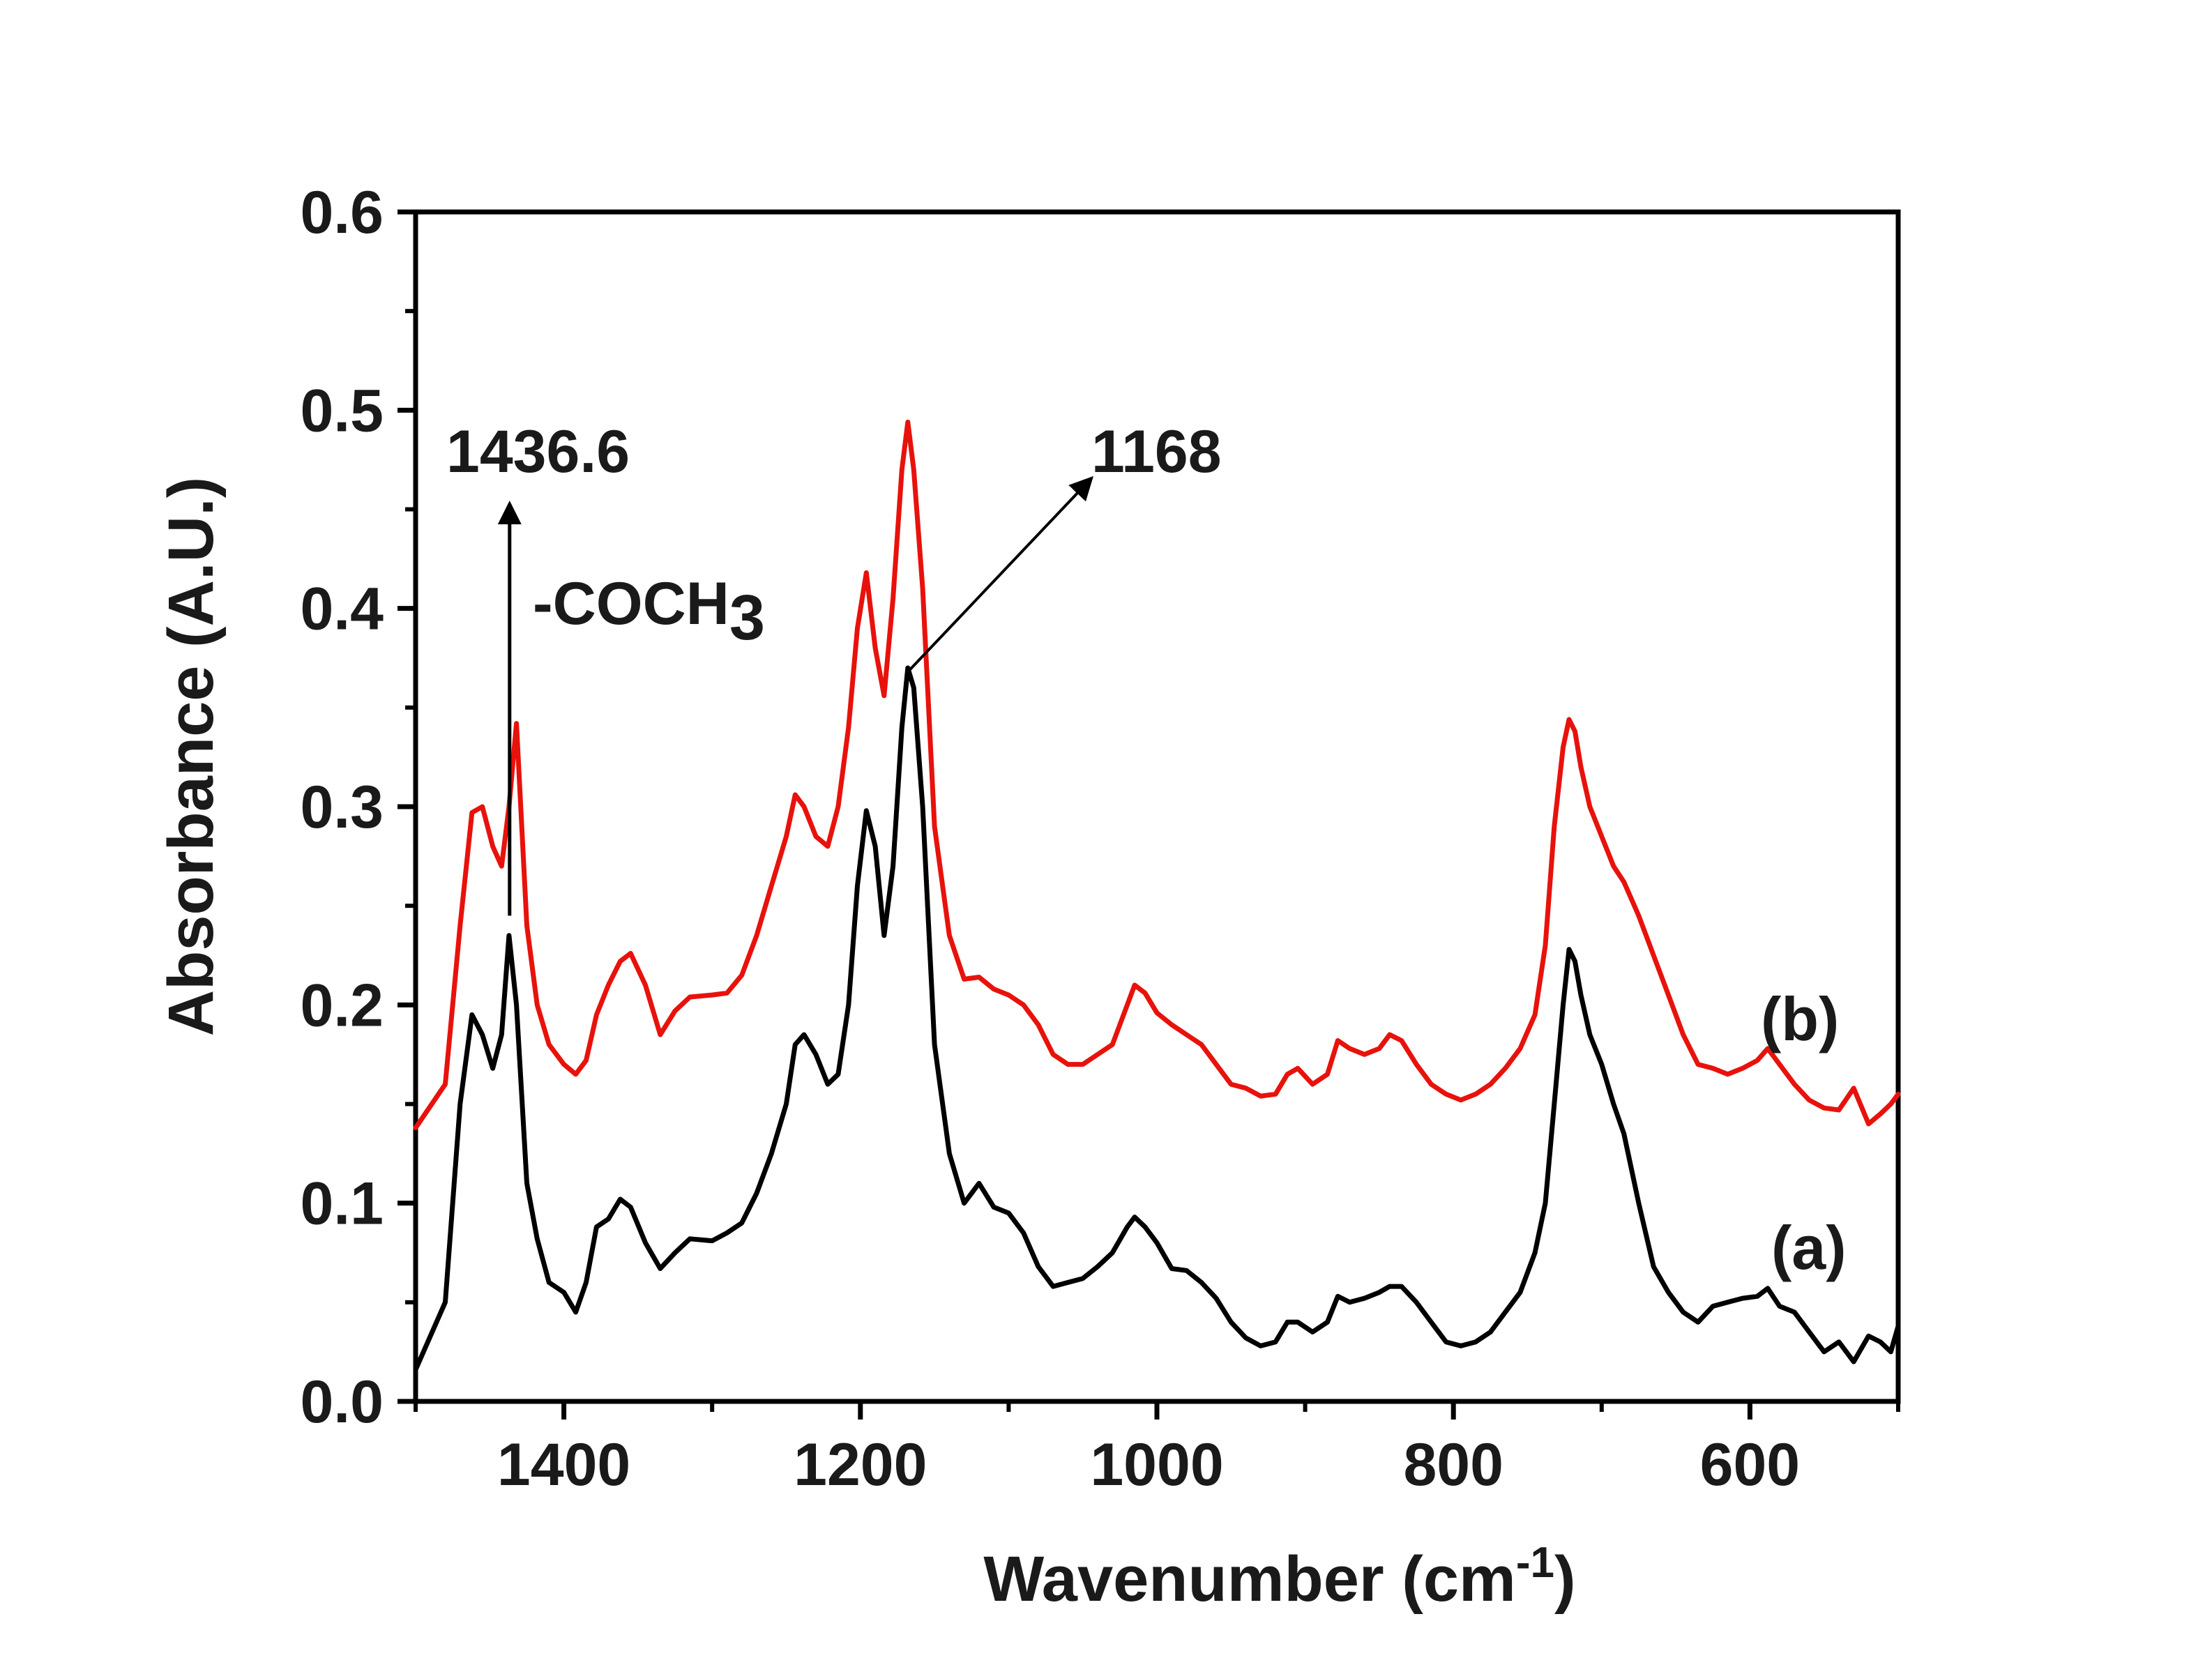  What do you see at coordinates (538, 451) in the screenshot?
I see `peak-1436-label: 1436.6` at bounding box center [538, 451].